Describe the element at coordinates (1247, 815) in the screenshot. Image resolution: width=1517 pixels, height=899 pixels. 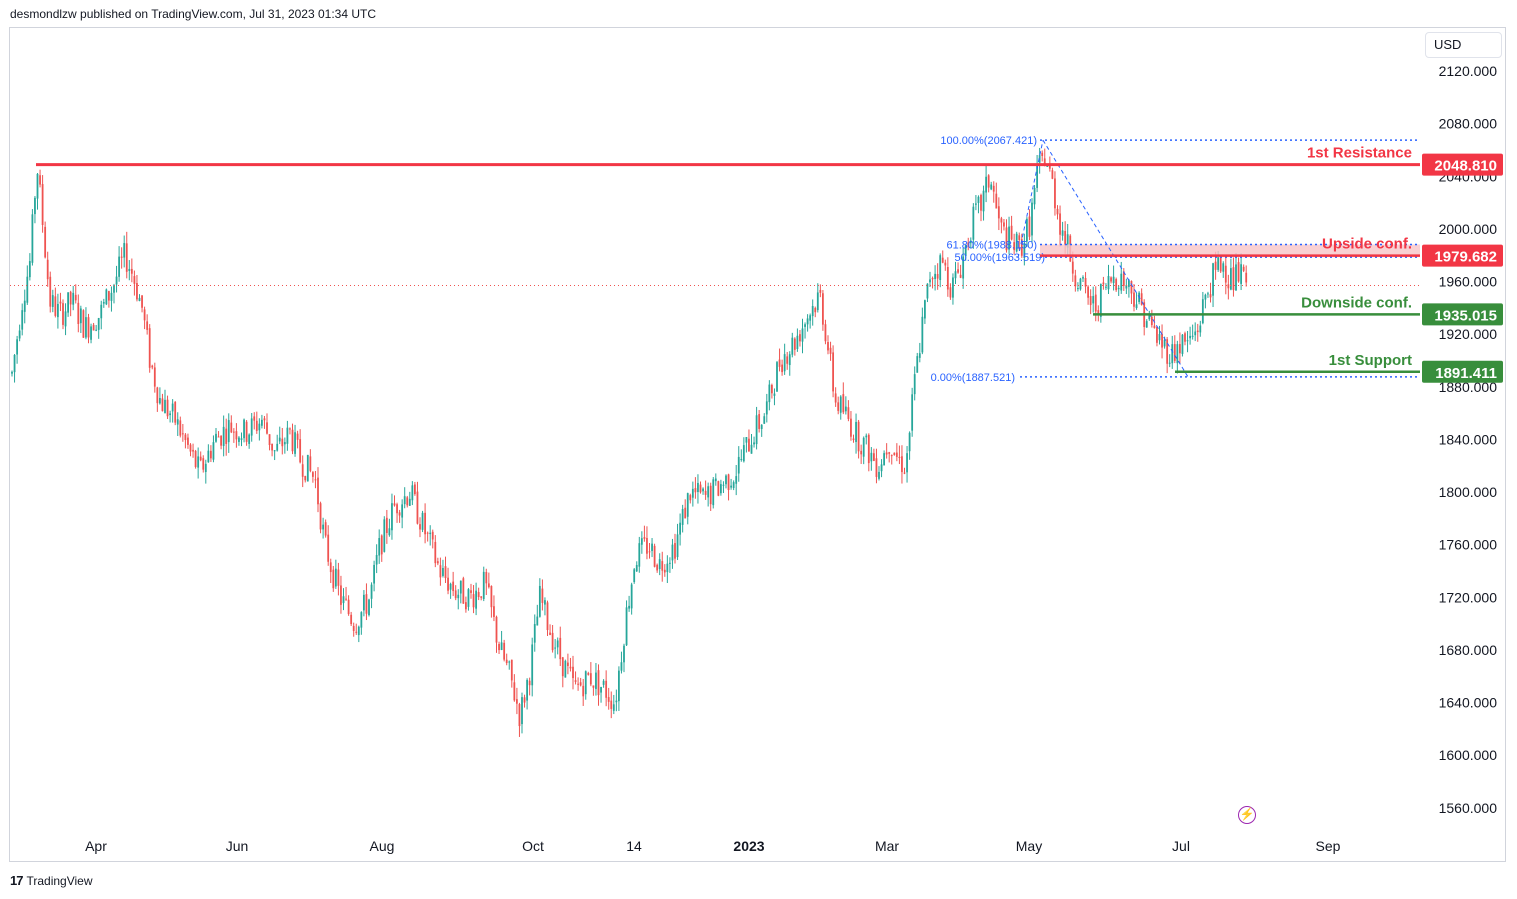
I see `lightning-icon: ⚡` at that location.